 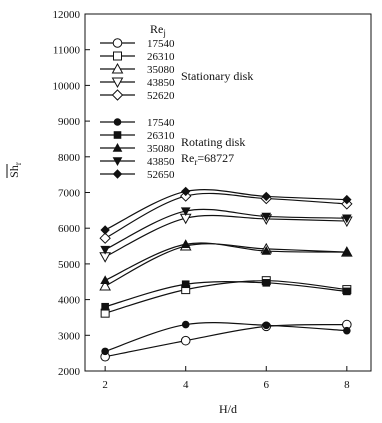 What do you see at coordinates (137, 95) in the screenshot?
I see `legend-entry-stationary: 52620` at bounding box center [137, 95].